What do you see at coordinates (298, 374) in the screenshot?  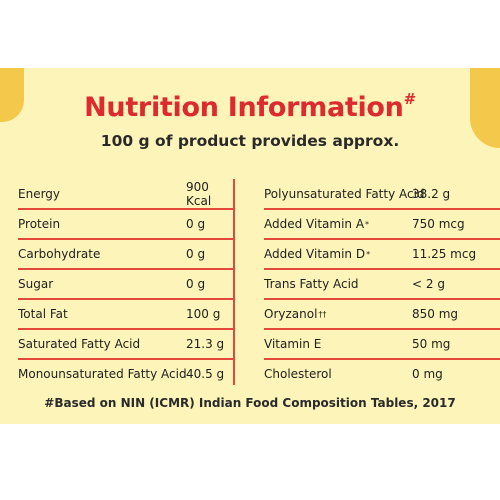 I see `nutrient-name: Cholesterol` at bounding box center [298, 374].